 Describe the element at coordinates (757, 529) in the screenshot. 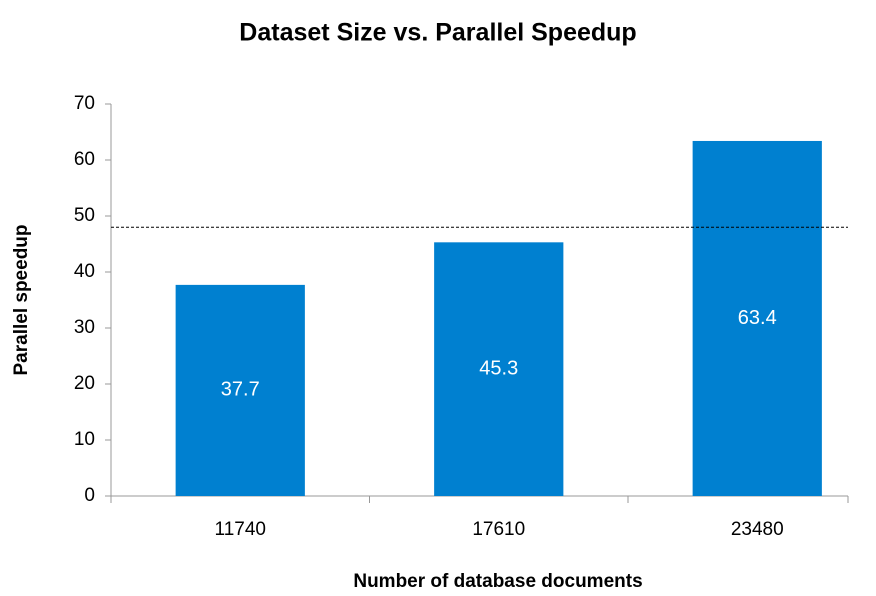

I see `x-tick-label: 23480` at that location.